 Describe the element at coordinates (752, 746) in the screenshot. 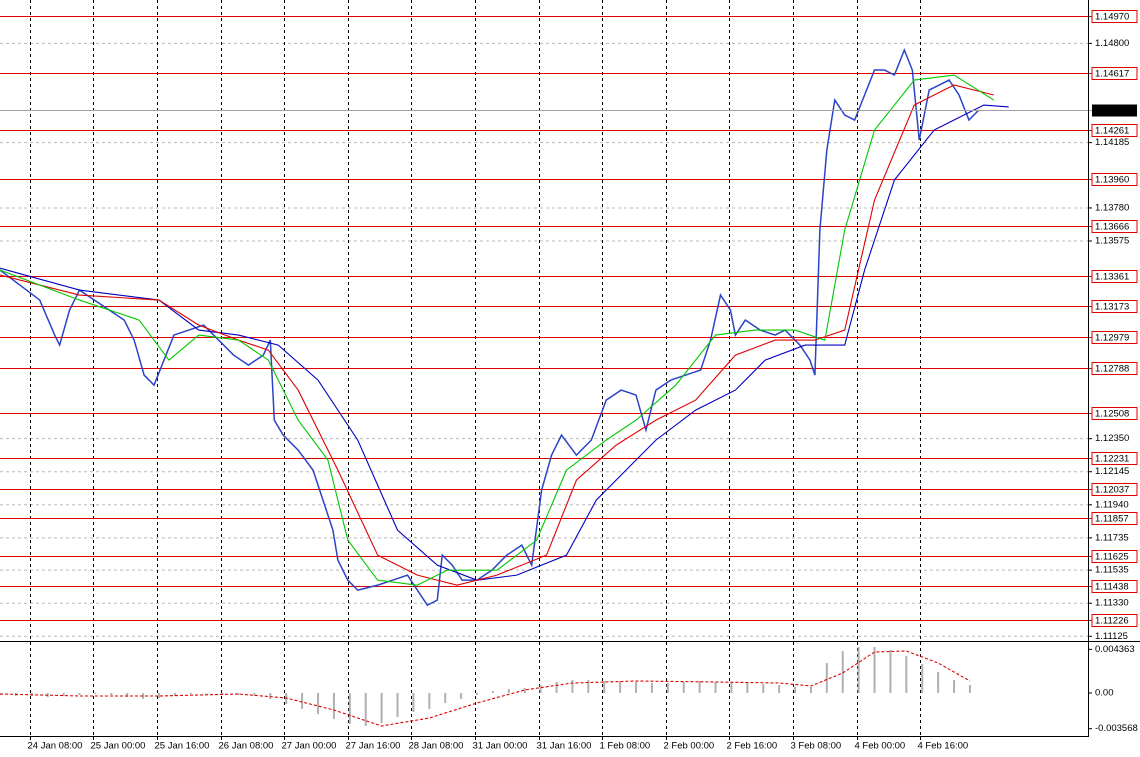

I see `x-tick-label: 2 Feb 16:00` at that location.